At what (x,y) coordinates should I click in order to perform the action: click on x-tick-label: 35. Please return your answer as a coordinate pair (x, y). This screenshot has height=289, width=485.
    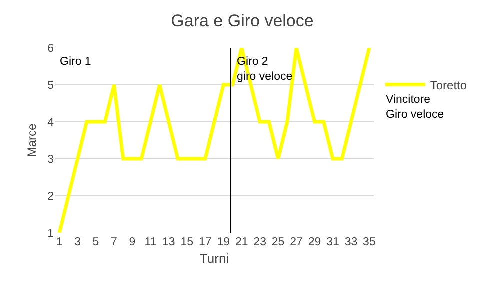
    Looking at the image, I should click on (369, 242).